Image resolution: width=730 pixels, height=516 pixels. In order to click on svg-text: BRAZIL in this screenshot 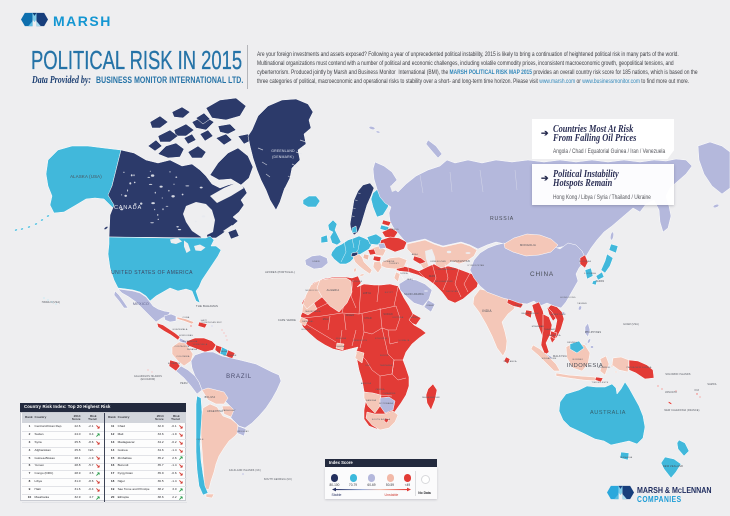, I will do `click(239, 377)`.